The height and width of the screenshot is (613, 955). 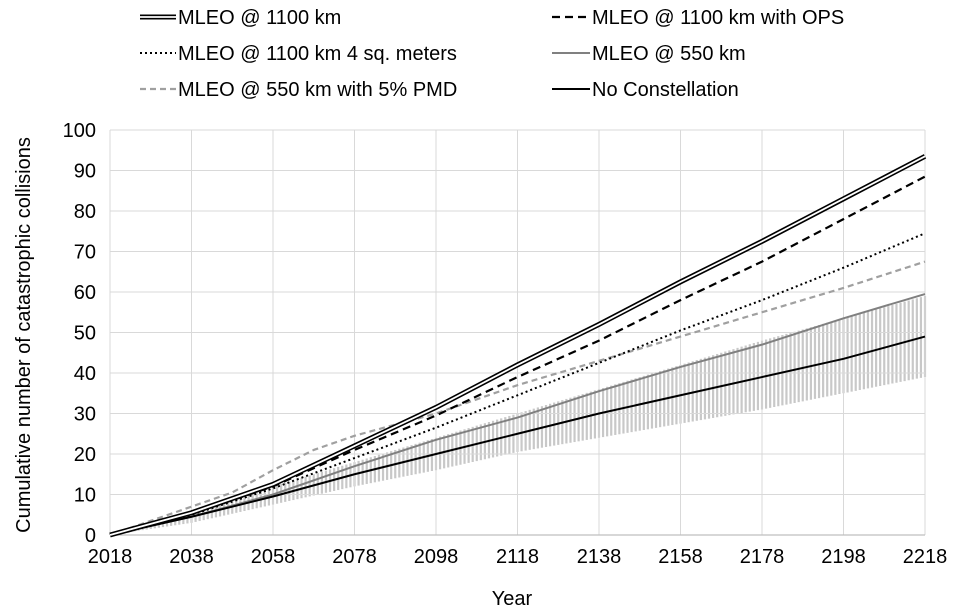 I want to click on y-tick-label: 80, so click(x=85, y=212).